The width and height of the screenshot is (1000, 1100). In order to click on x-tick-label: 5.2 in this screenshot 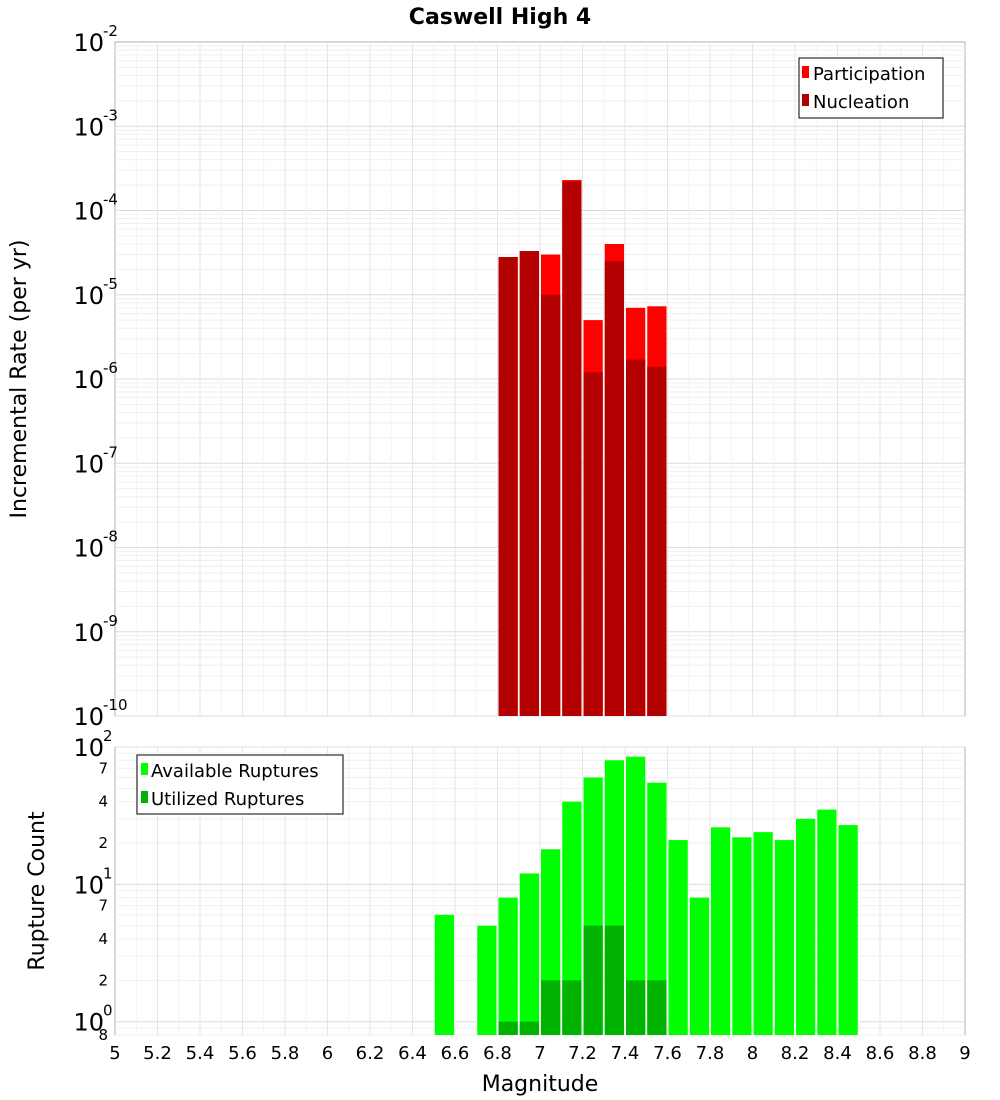, I will do `click(157, 1053)`.